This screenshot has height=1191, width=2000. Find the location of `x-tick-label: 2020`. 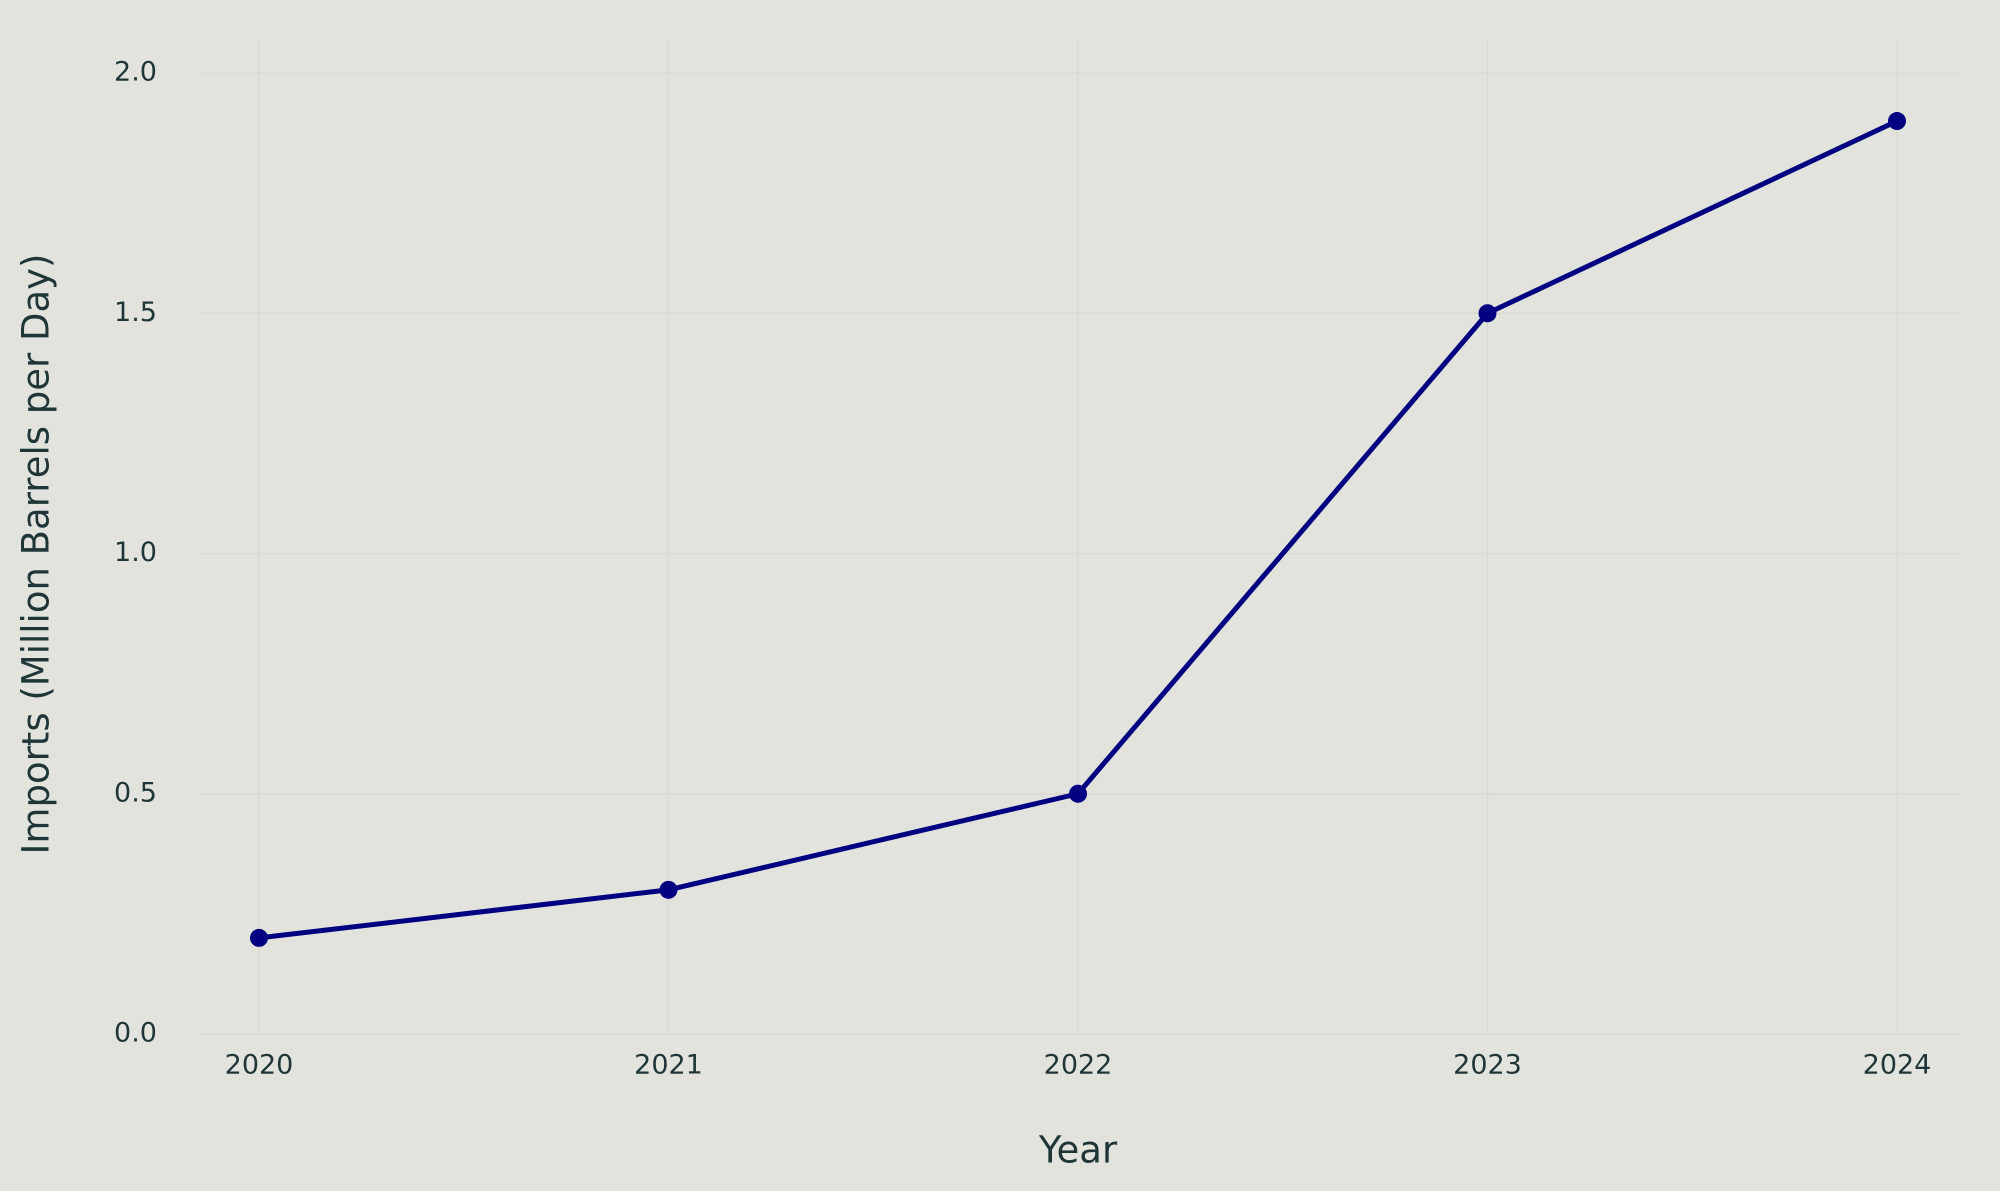

x-tick-label: 2020 is located at coordinates (259, 1065).